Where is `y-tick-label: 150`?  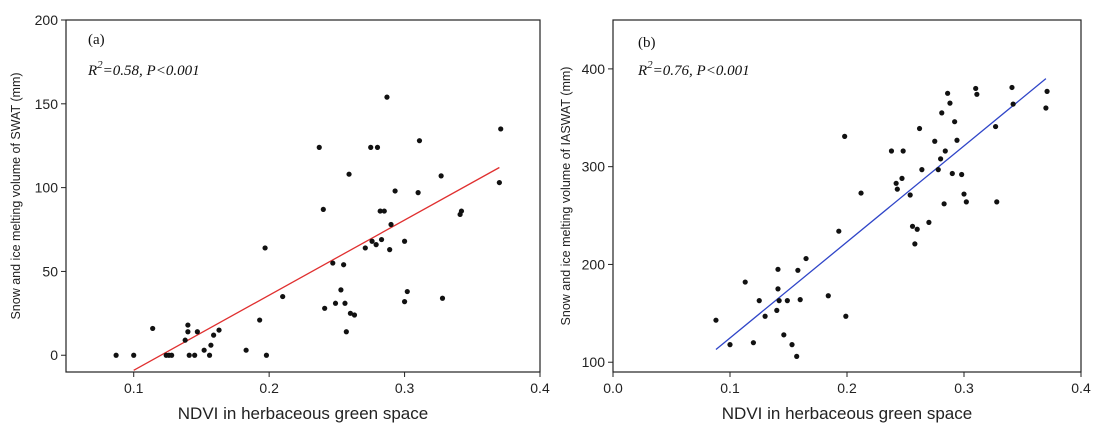
y-tick-label: 150 is located at coordinates (47, 104).